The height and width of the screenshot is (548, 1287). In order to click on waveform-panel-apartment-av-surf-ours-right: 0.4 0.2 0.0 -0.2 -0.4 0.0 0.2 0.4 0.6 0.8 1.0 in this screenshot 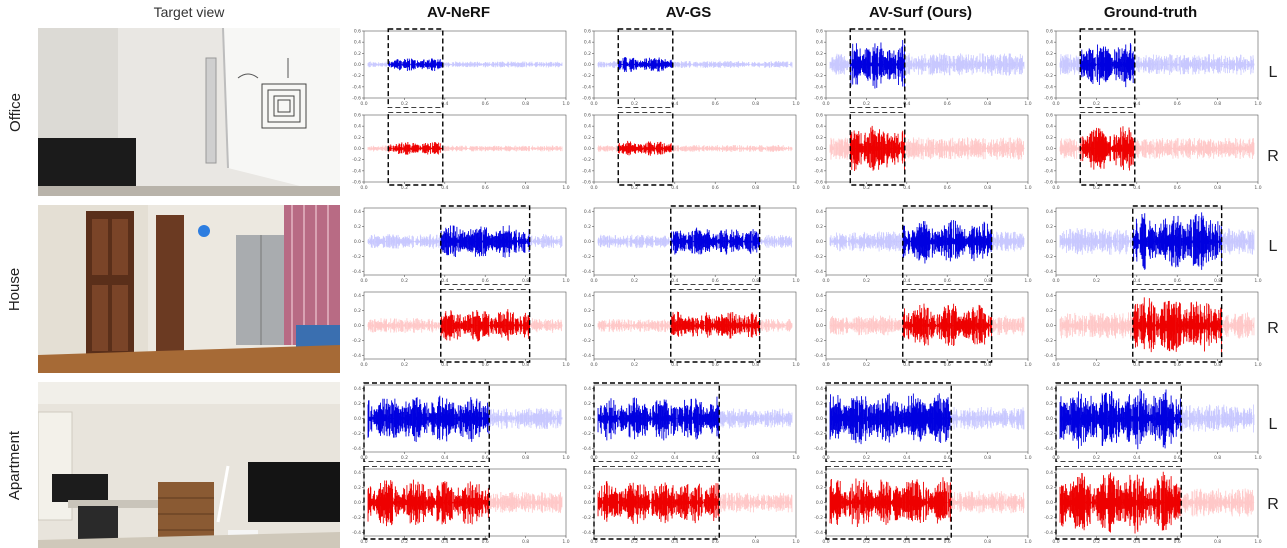, I will do `click(920, 506)`.